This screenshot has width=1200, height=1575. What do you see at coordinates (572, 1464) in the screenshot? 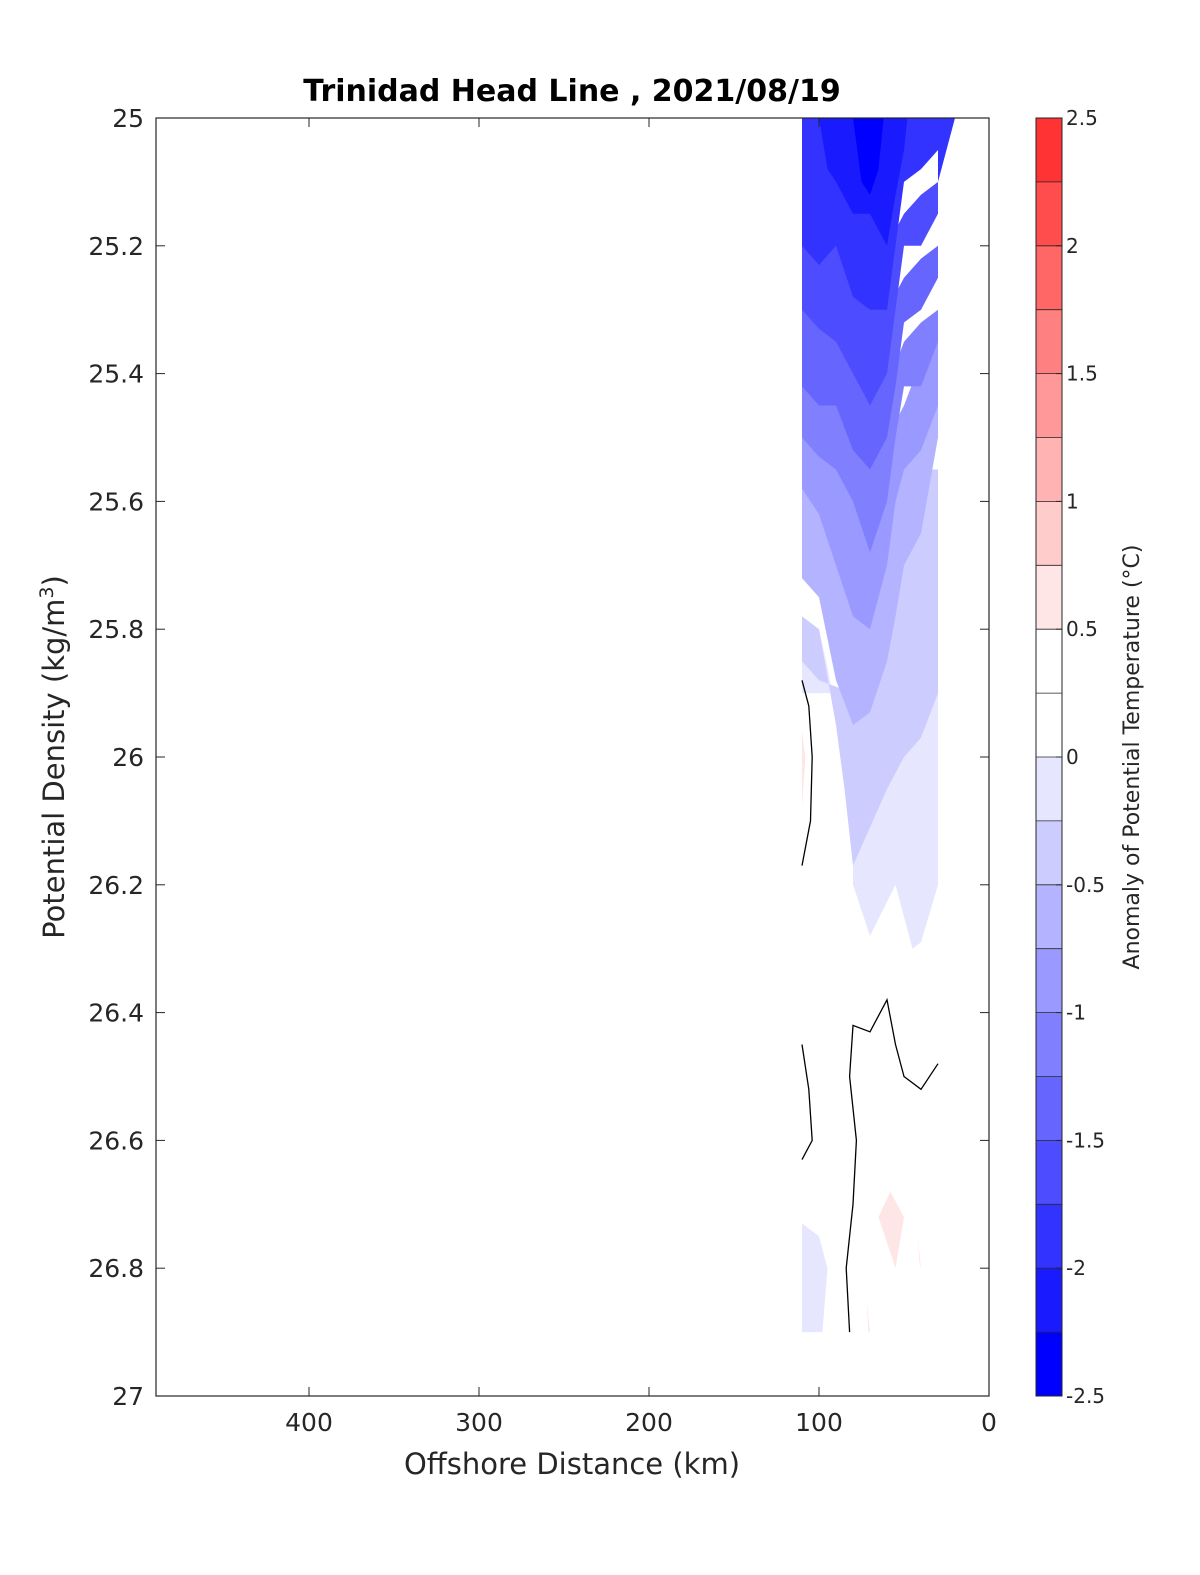
I see `x-axis-label: Offshore Distance (km)` at bounding box center [572, 1464].